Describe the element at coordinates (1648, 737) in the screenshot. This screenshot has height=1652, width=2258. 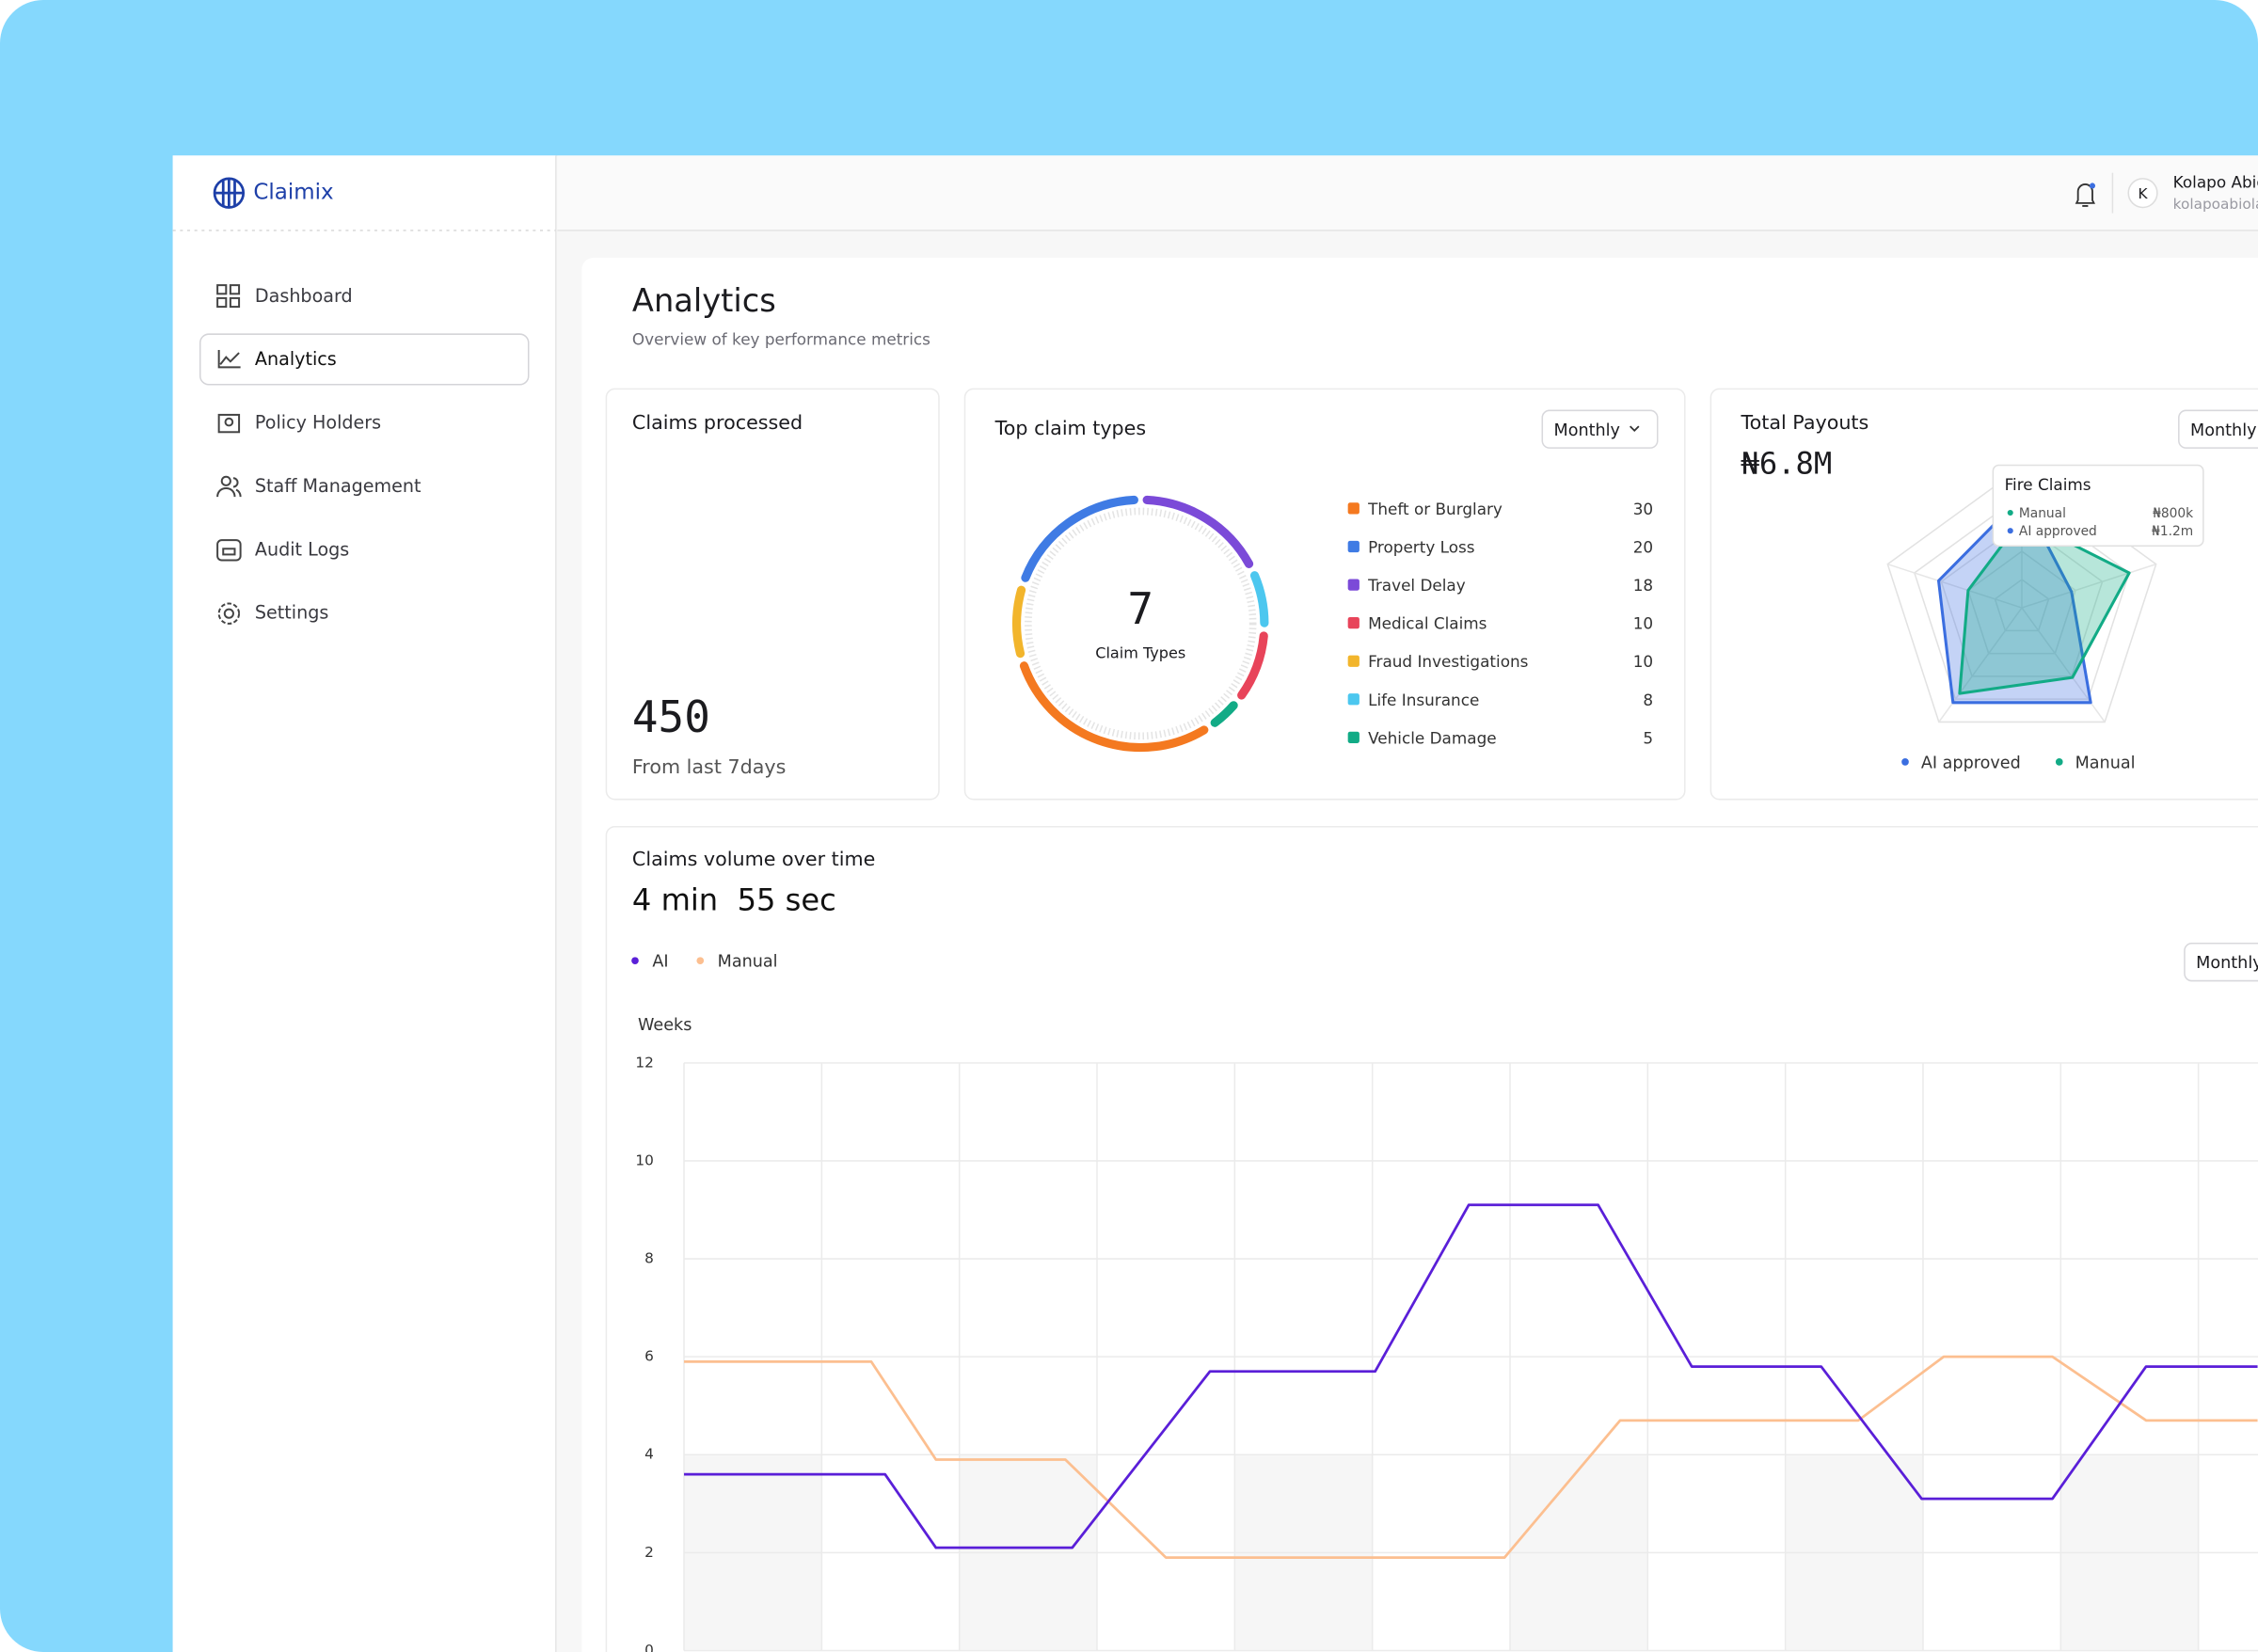
I see `legend-value: 5` at that location.